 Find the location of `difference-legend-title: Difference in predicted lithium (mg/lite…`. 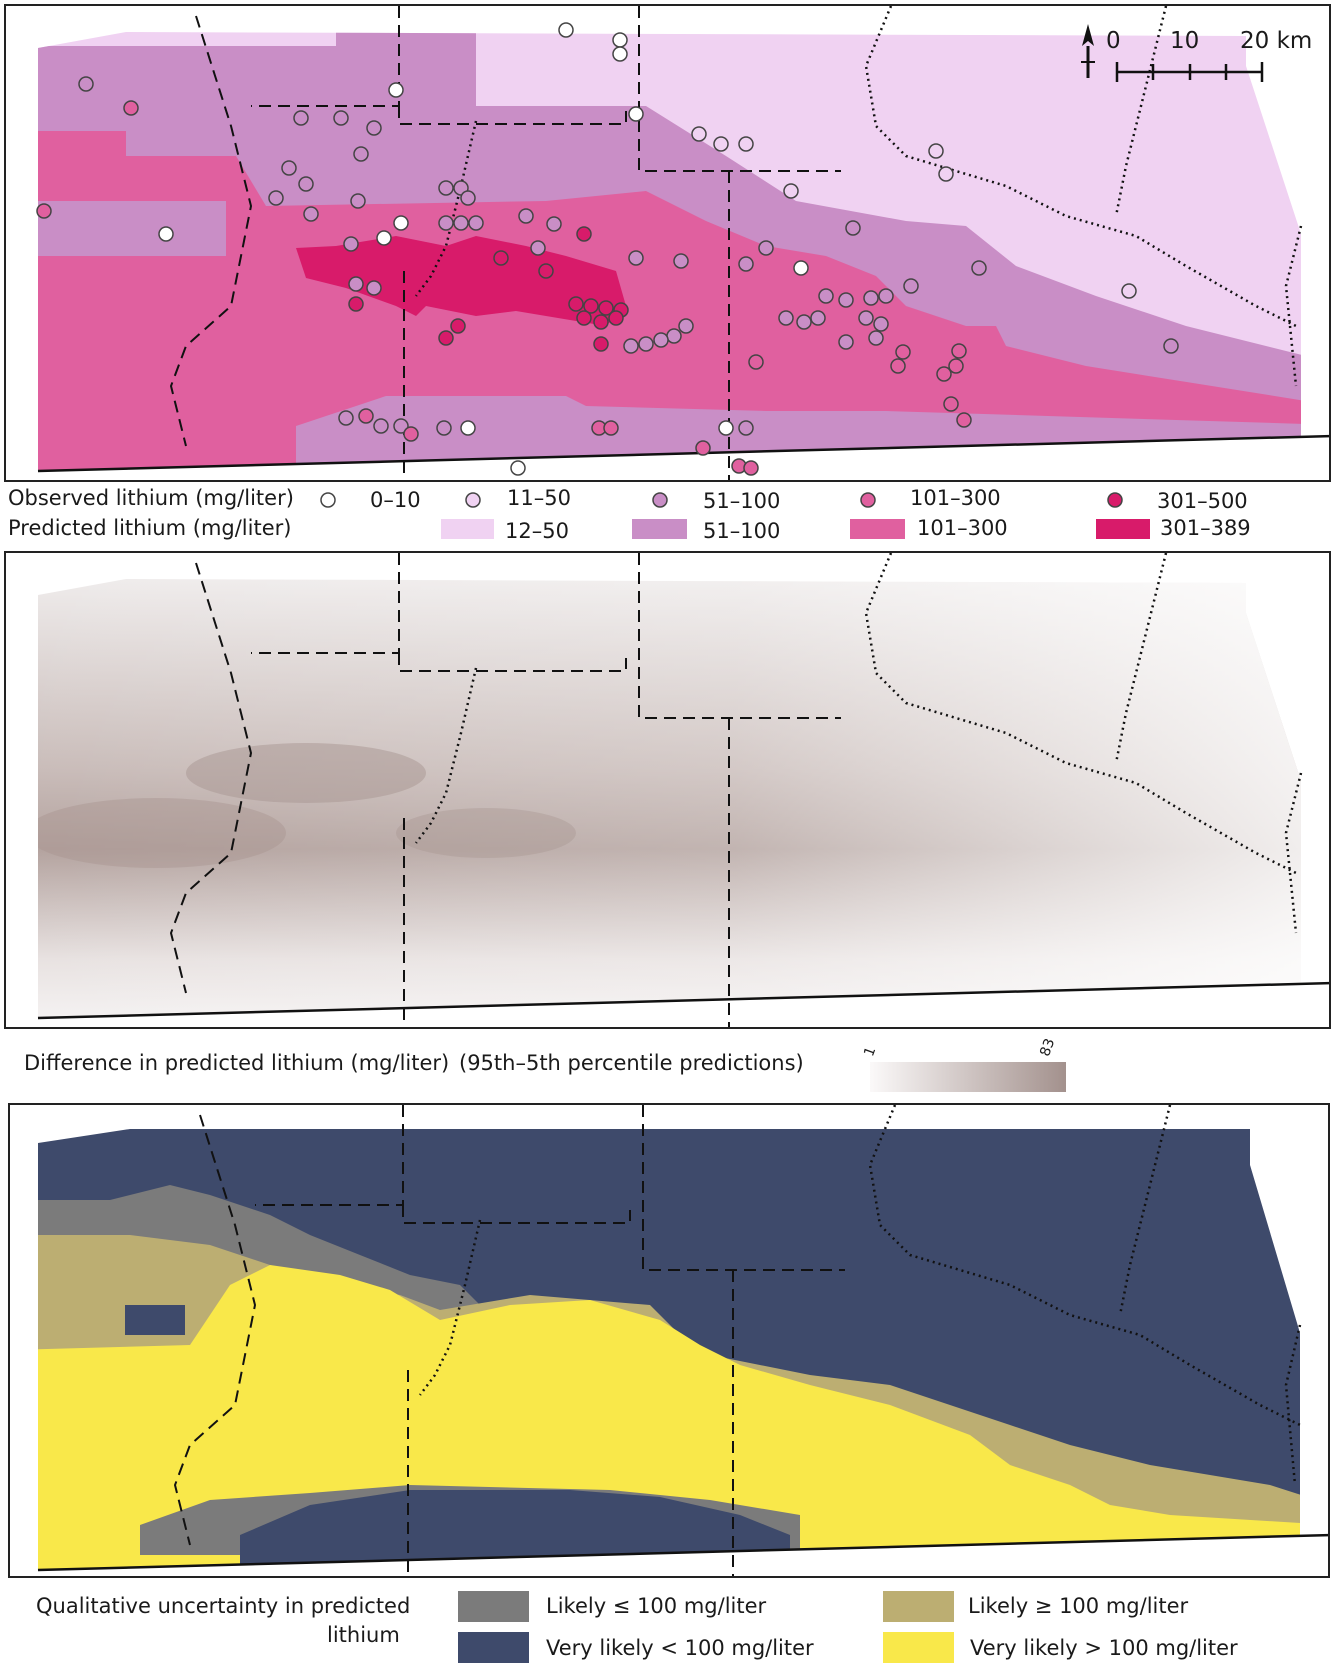

difference-legend-title: Difference in predicted lithium (mg/lite… is located at coordinates (237, 1063).